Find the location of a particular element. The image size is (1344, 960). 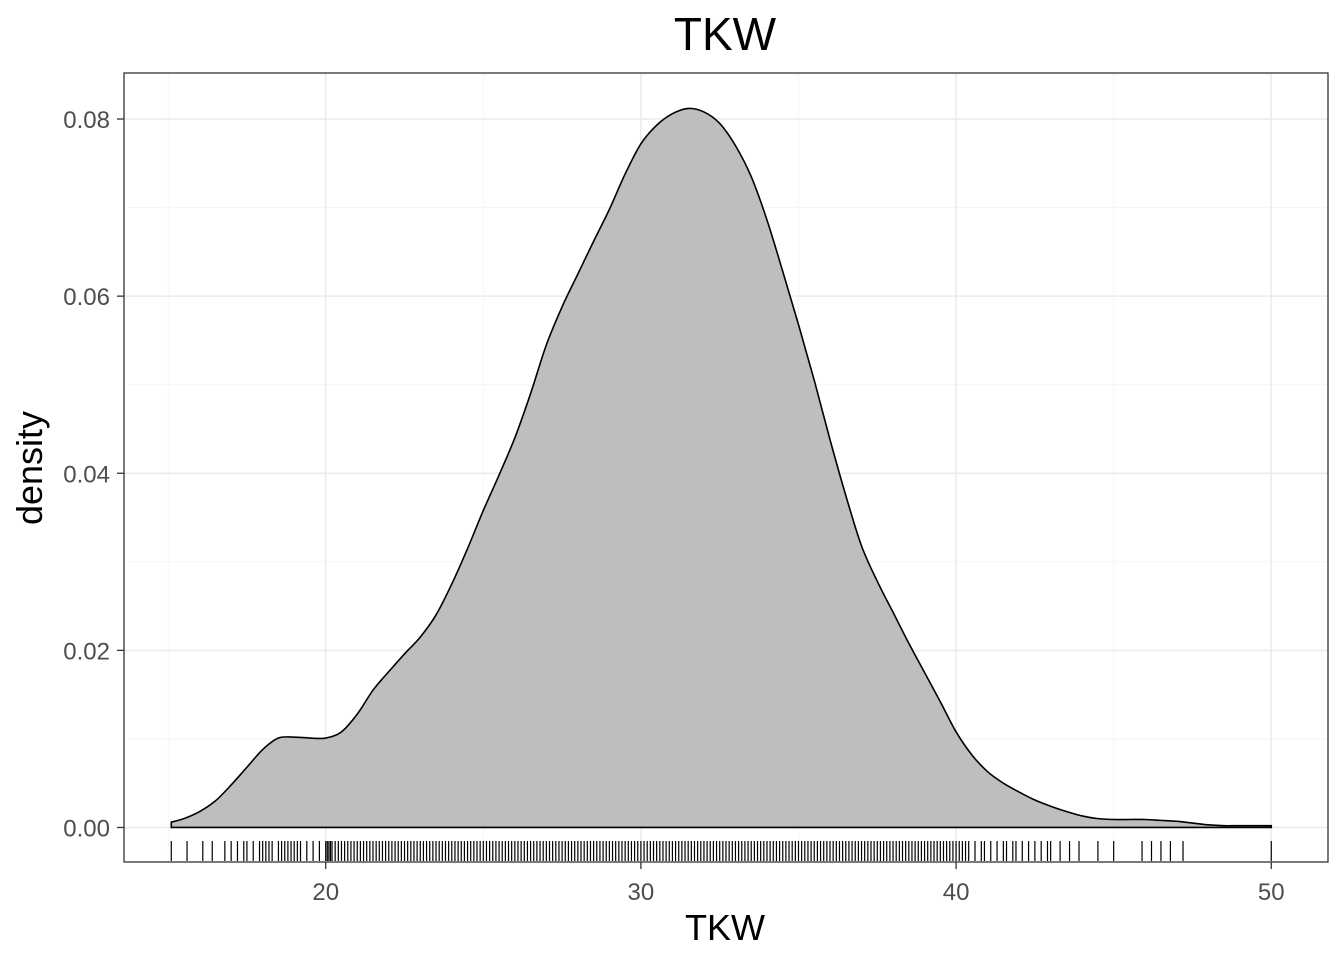

x-tick-label: 30 is located at coordinates (641, 892).